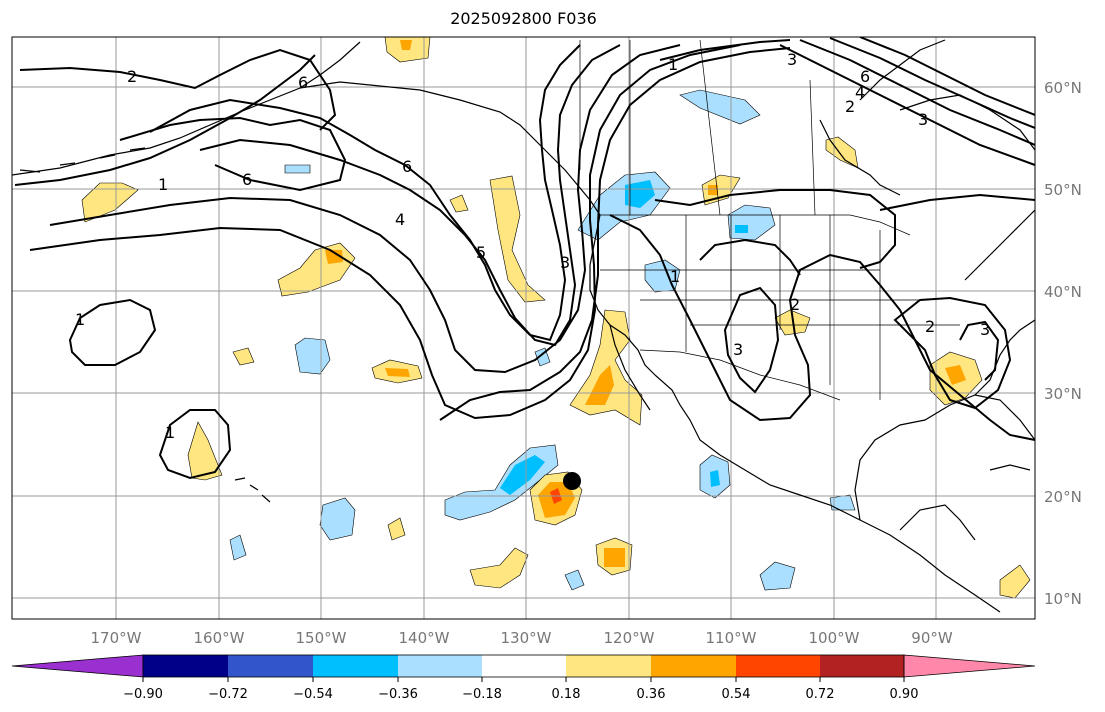 This screenshot has width=1105, height=712. Describe the element at coordinates (572, 481) in the screenshot. I see `location-marker` at that location.